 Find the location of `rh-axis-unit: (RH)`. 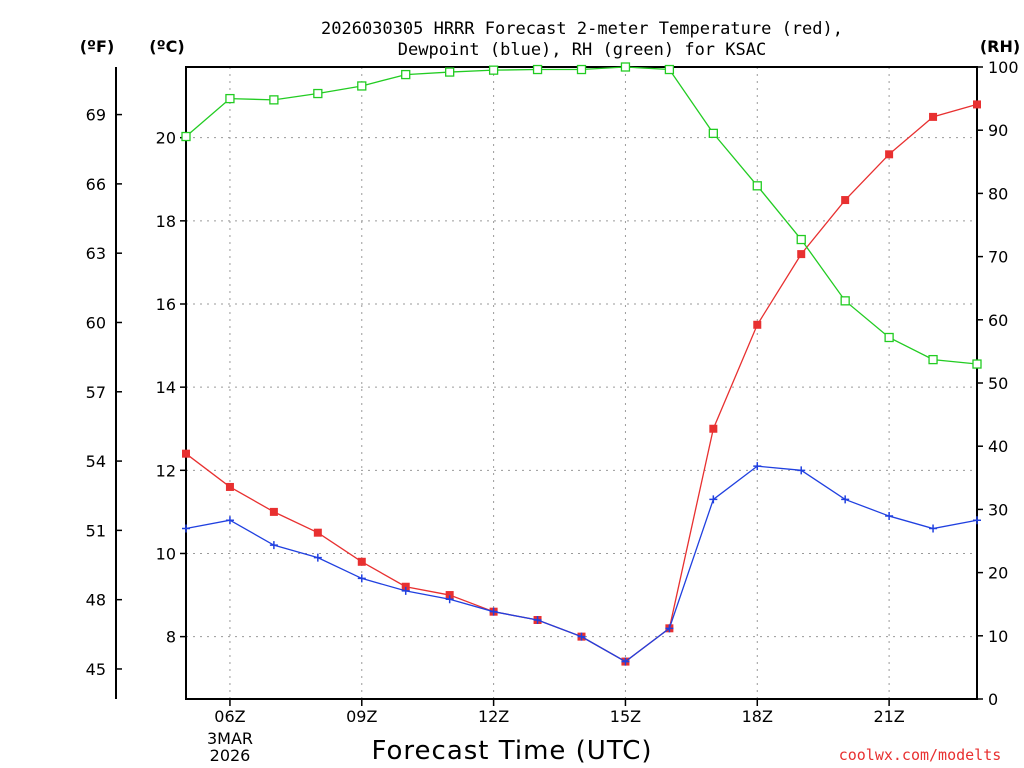

rh-axis-unit: (RH) is located at coordinates (1000, 46).